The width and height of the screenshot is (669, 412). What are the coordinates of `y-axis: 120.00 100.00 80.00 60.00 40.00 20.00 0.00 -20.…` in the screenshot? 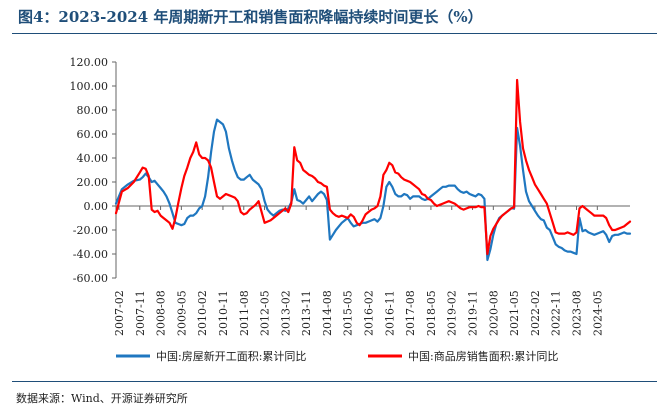 It's located at (93, 170).